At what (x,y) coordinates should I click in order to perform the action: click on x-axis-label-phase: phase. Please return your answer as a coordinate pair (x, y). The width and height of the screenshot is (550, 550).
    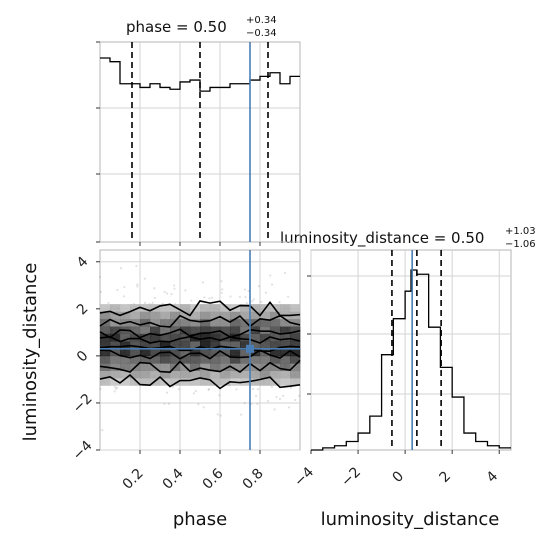
    Looking at the image, I should click on (200, 519).